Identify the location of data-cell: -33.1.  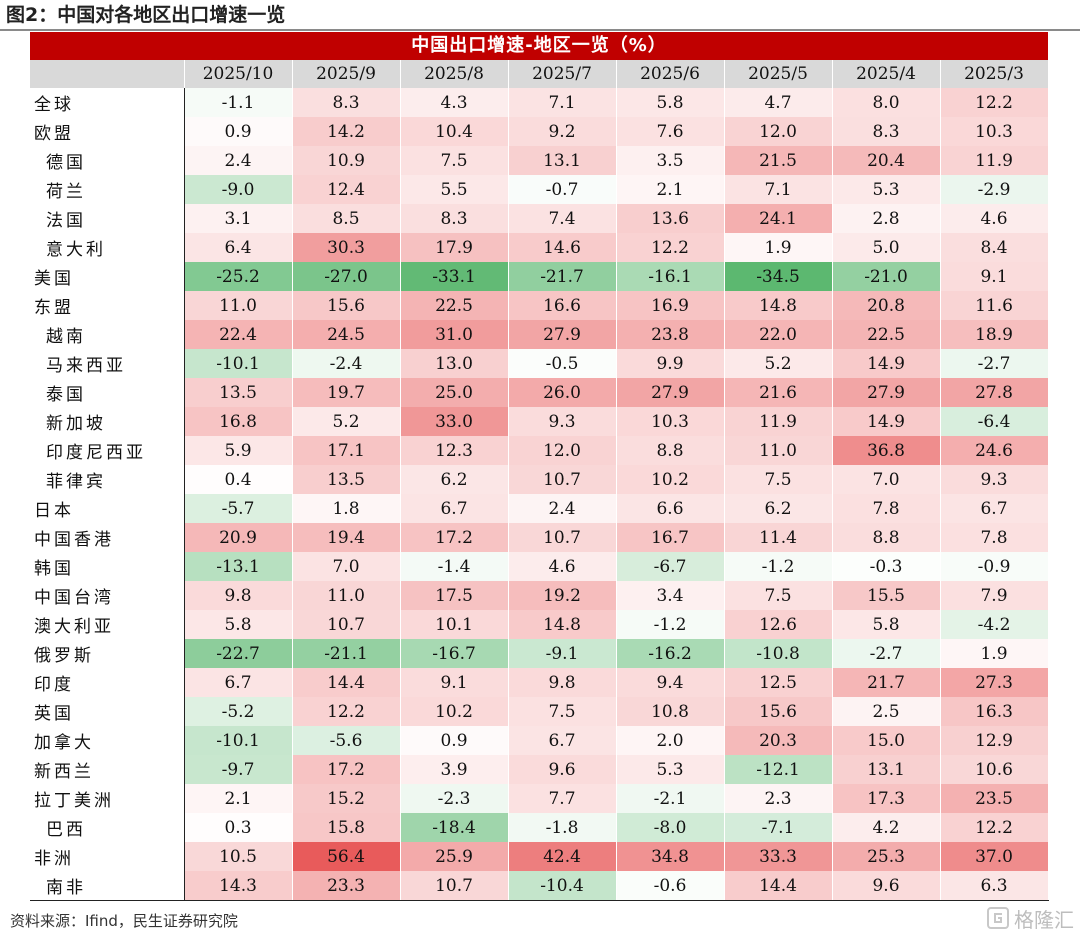
(454, 276).